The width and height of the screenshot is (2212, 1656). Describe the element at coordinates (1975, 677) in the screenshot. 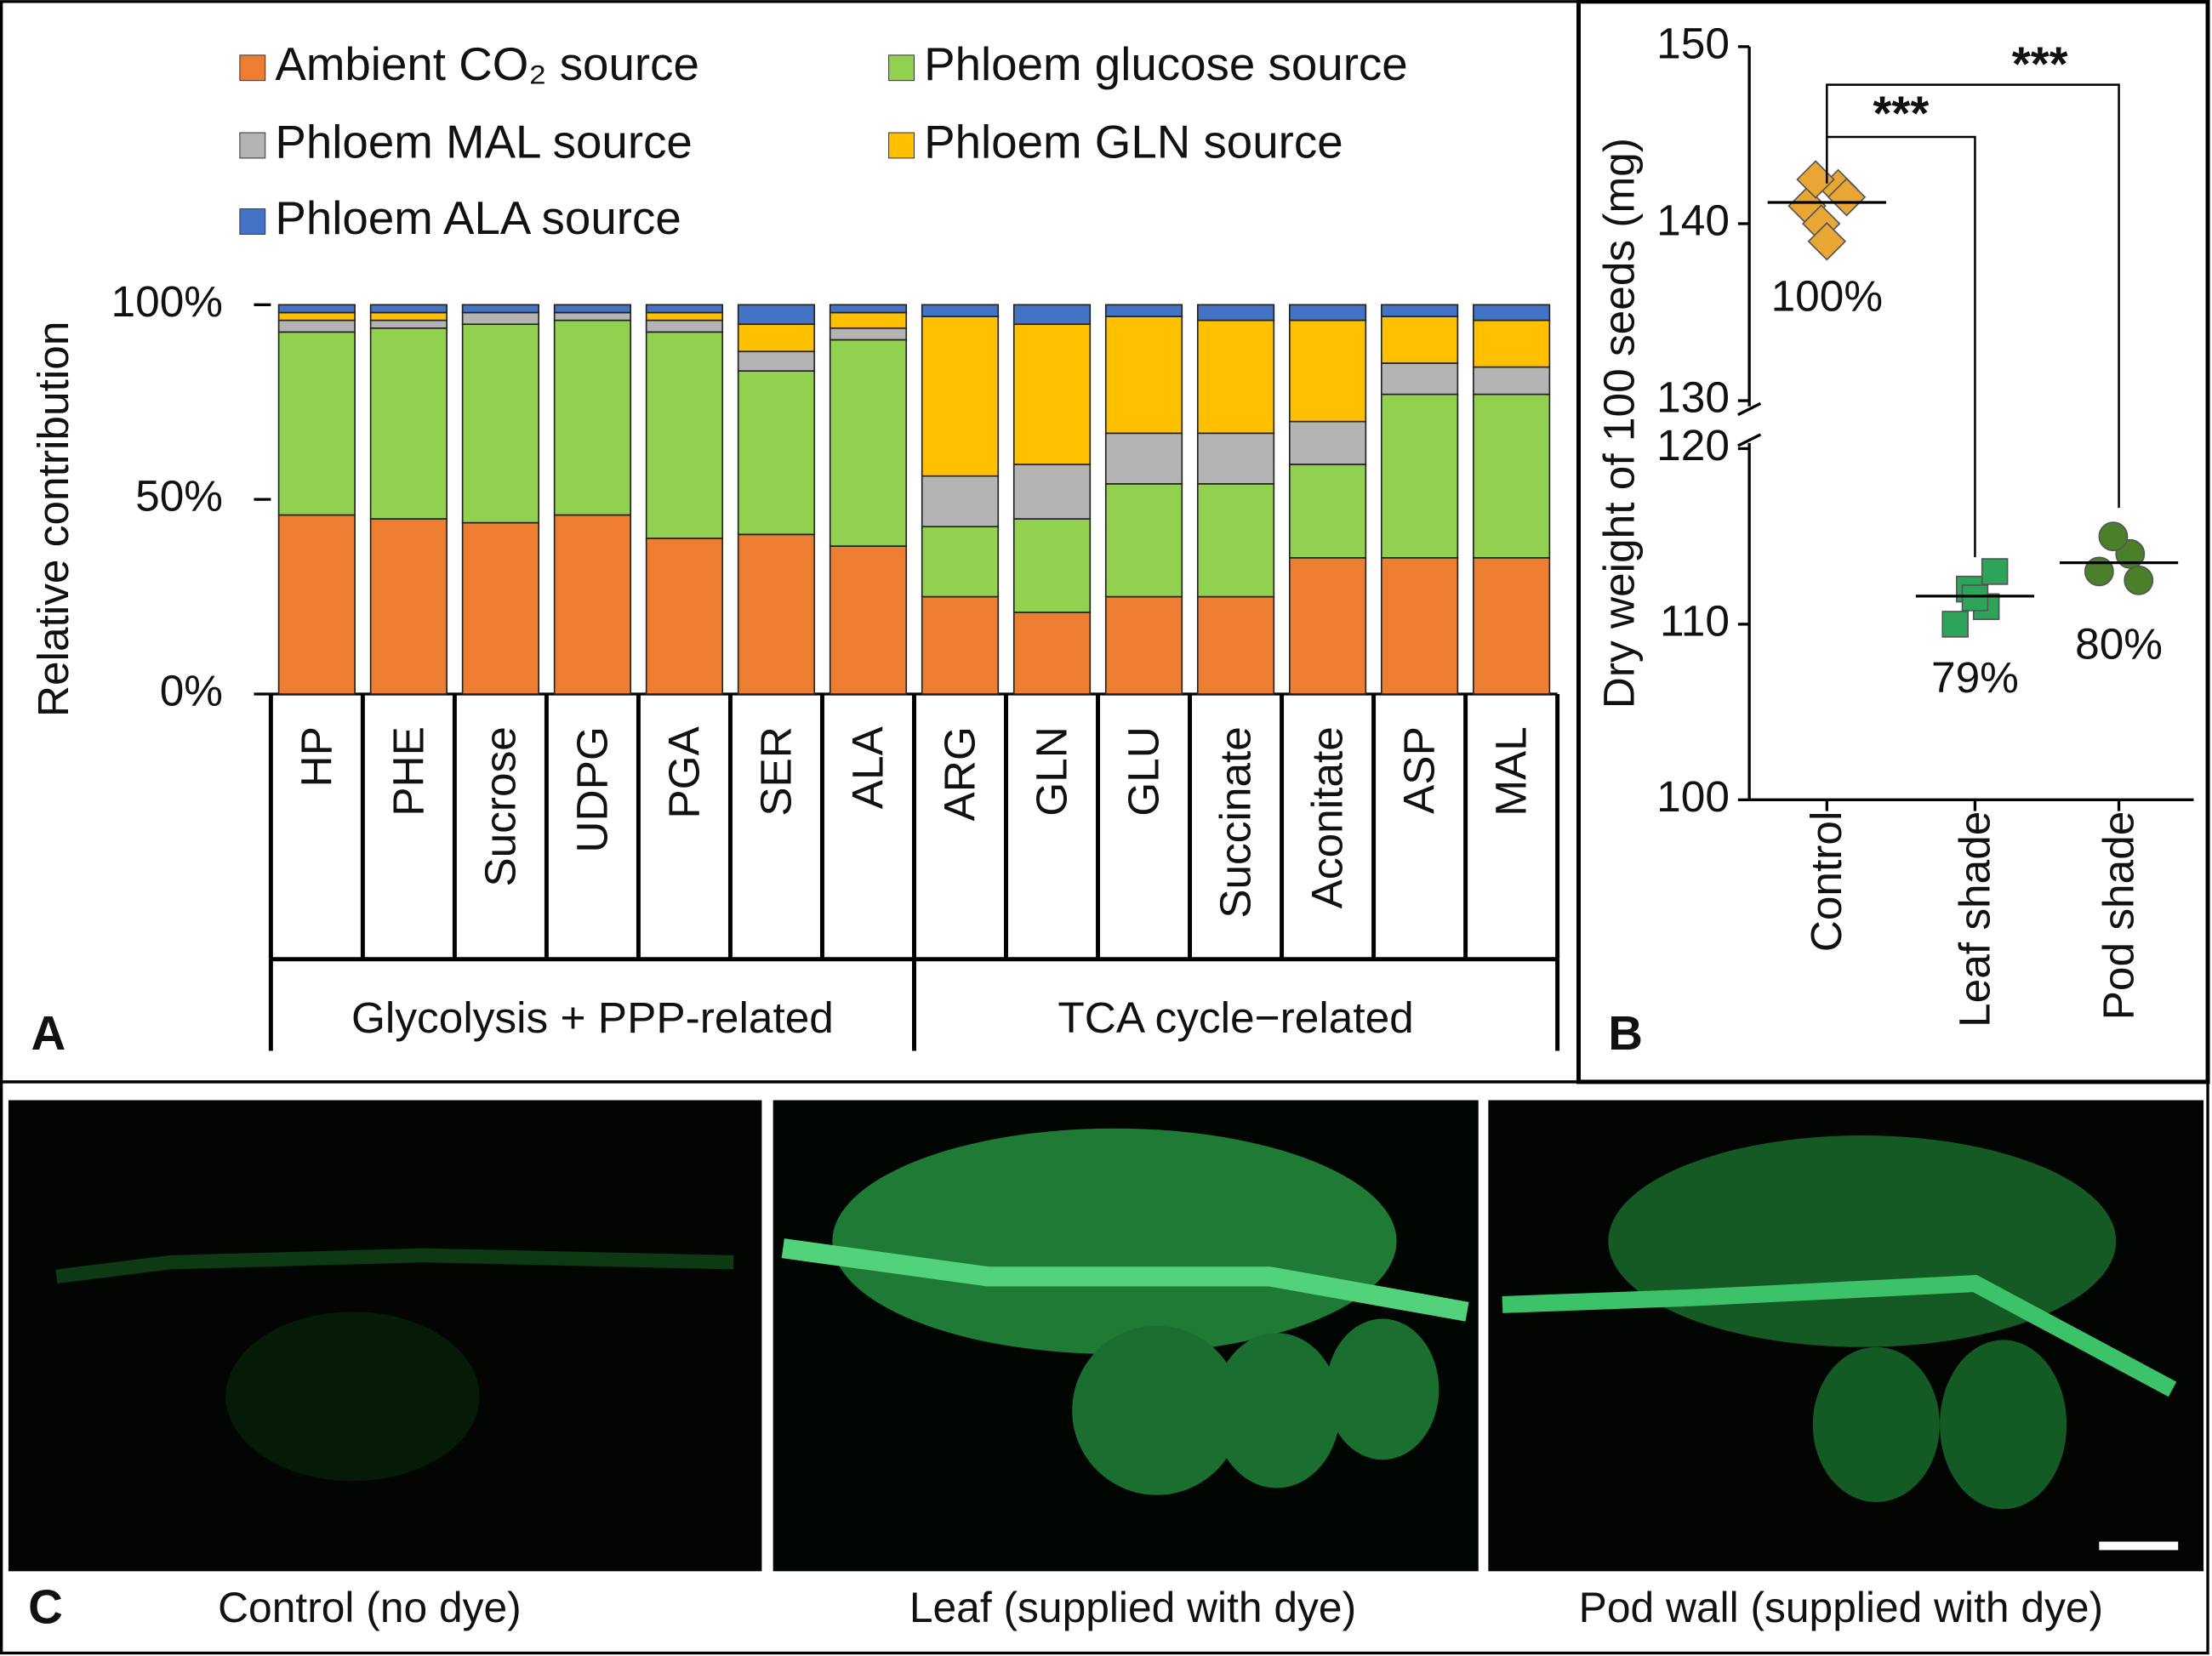

I see `value-label: 79%` at that location.